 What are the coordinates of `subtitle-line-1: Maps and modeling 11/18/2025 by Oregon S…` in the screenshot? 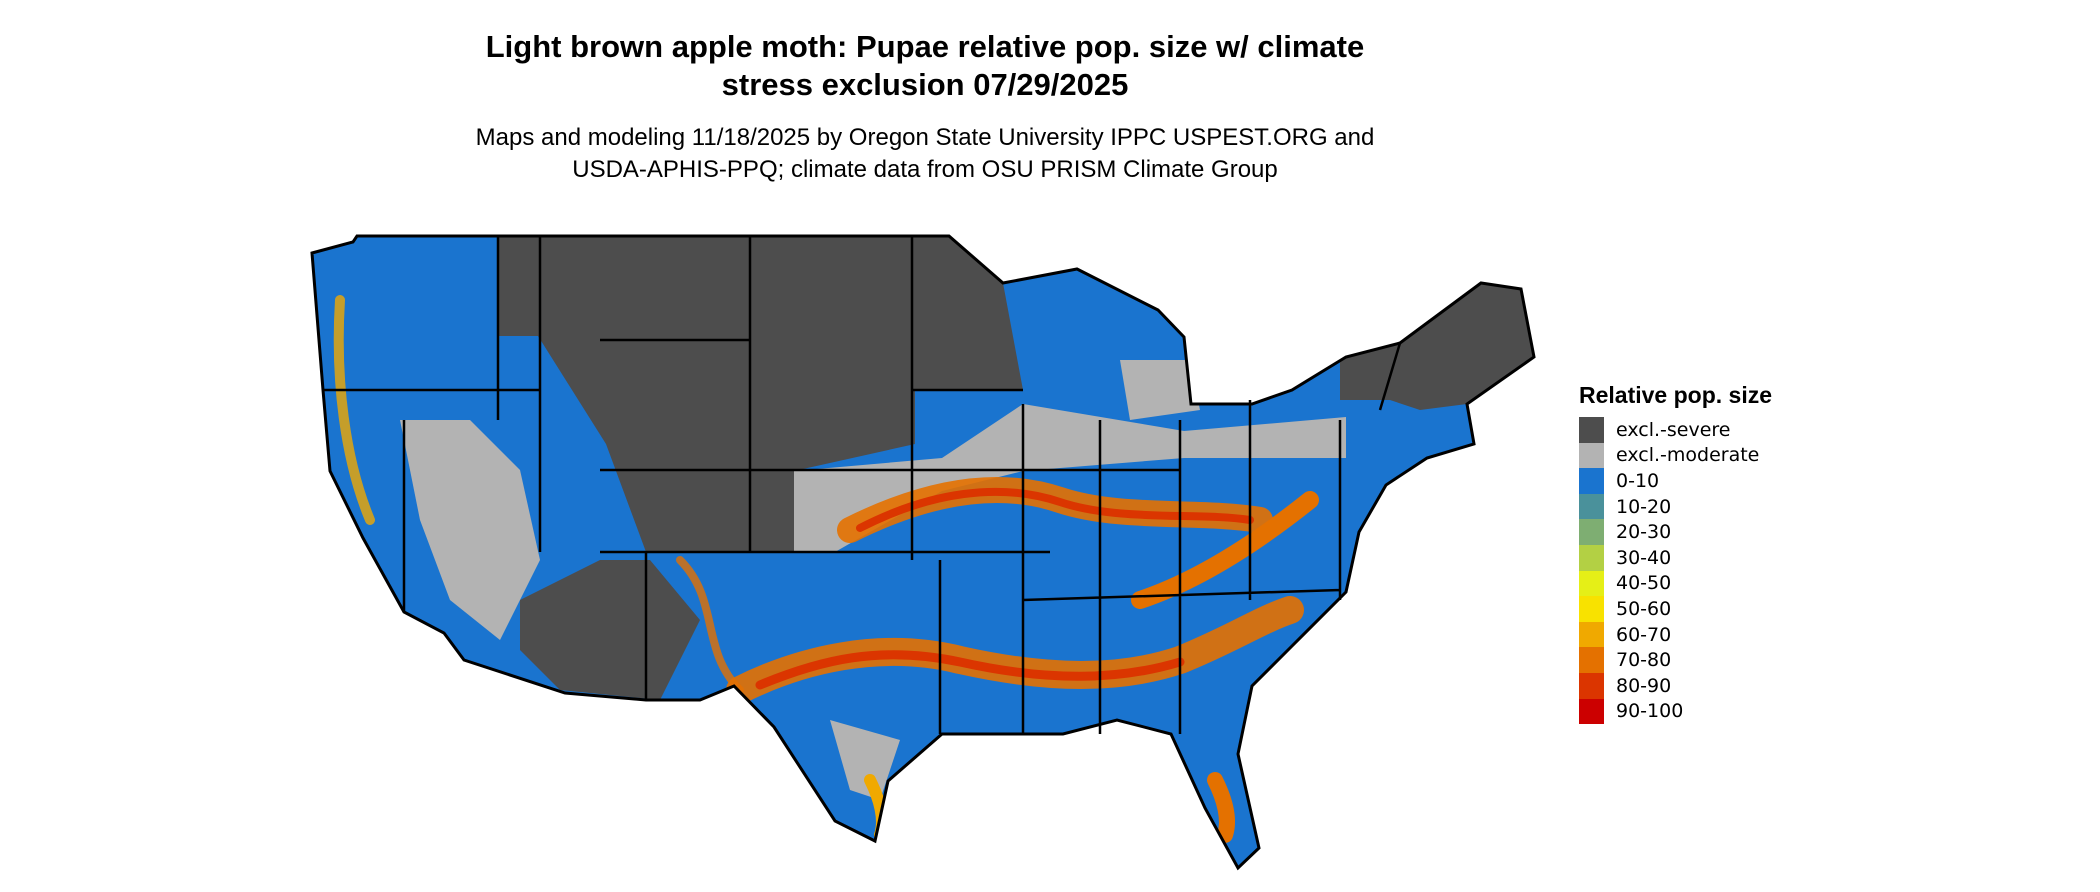 It's located at (925, 137).